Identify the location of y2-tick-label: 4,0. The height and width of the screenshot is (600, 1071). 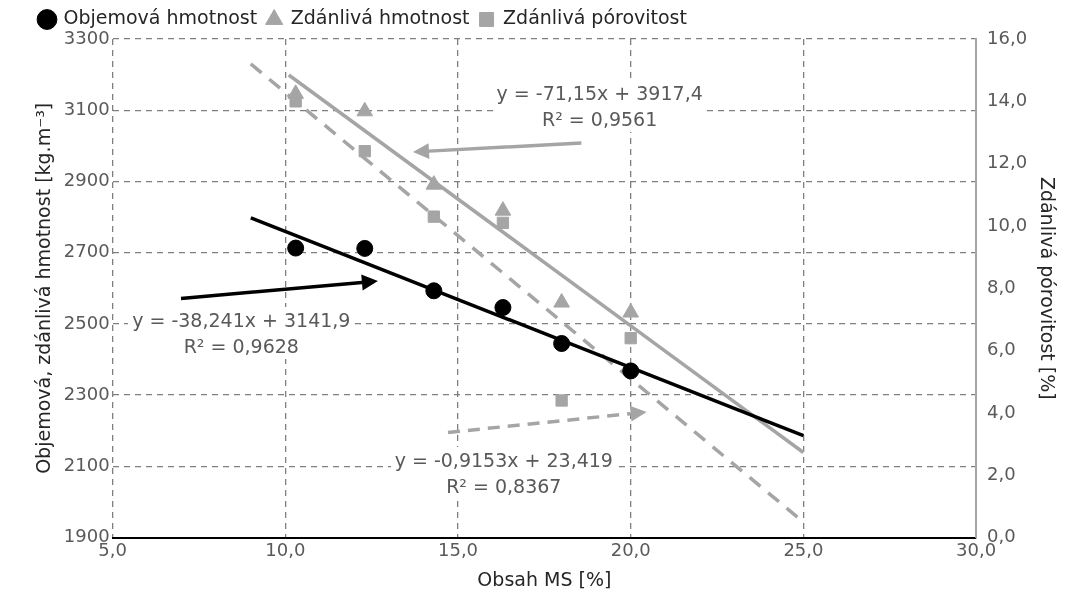
(1001, 411).